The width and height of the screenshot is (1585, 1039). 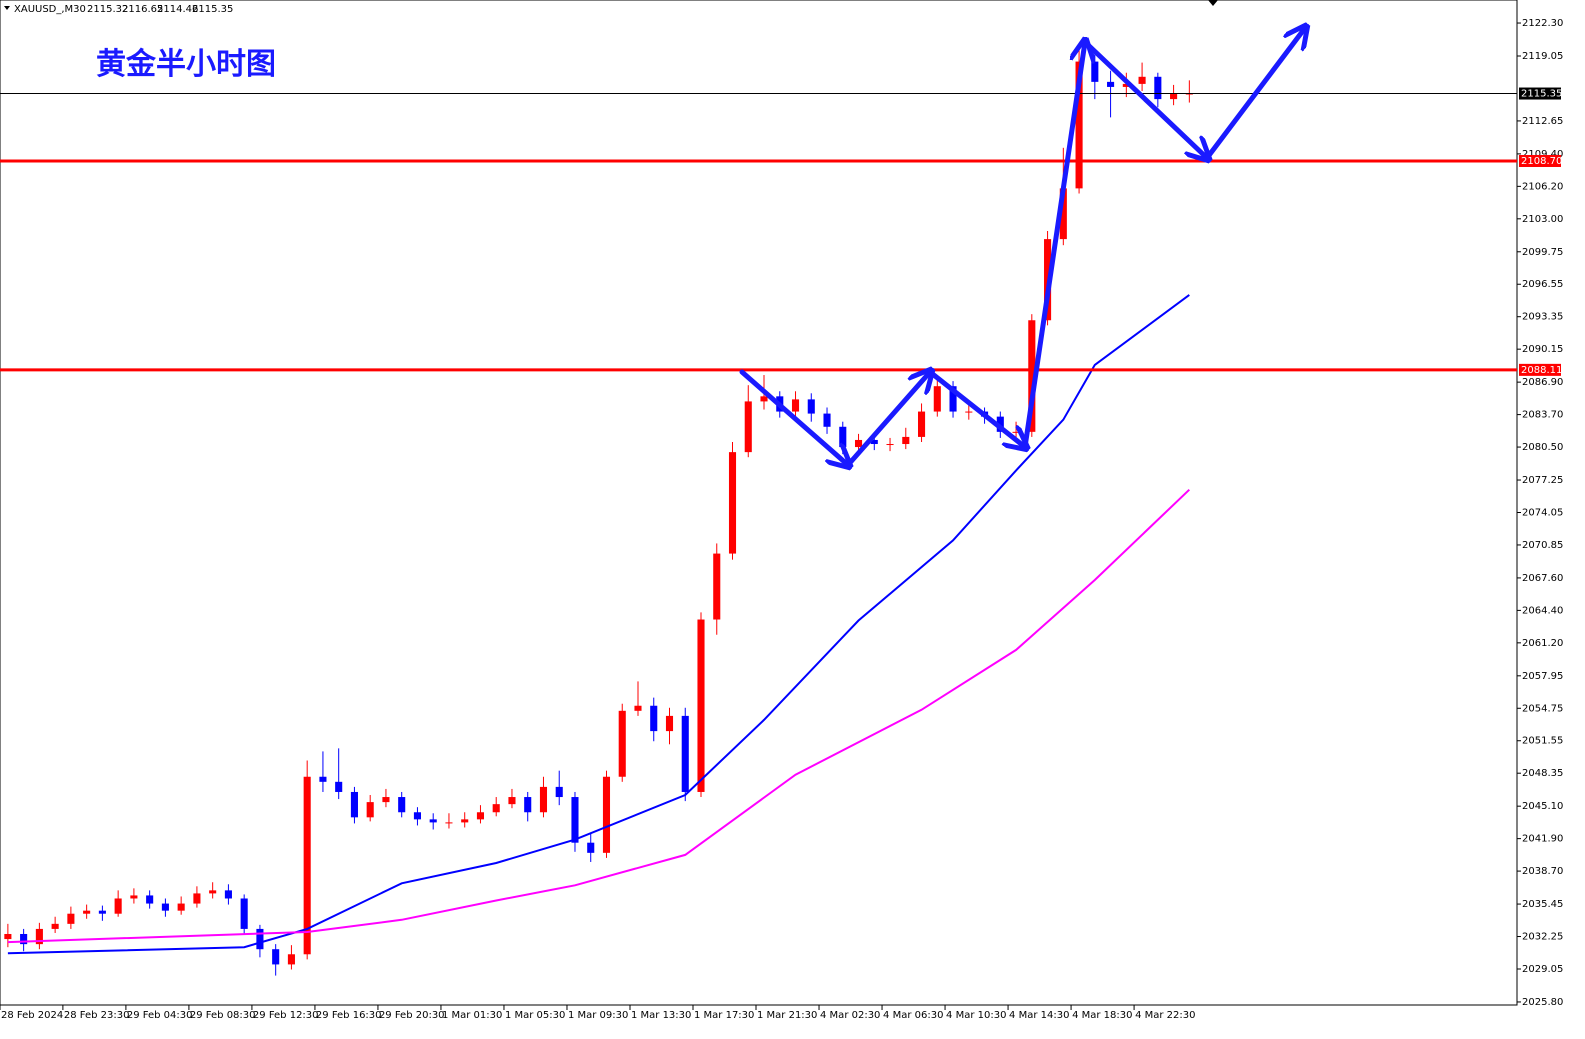 I want to click on y-tick-label: 2032.25, so click(x=1542, y=937).